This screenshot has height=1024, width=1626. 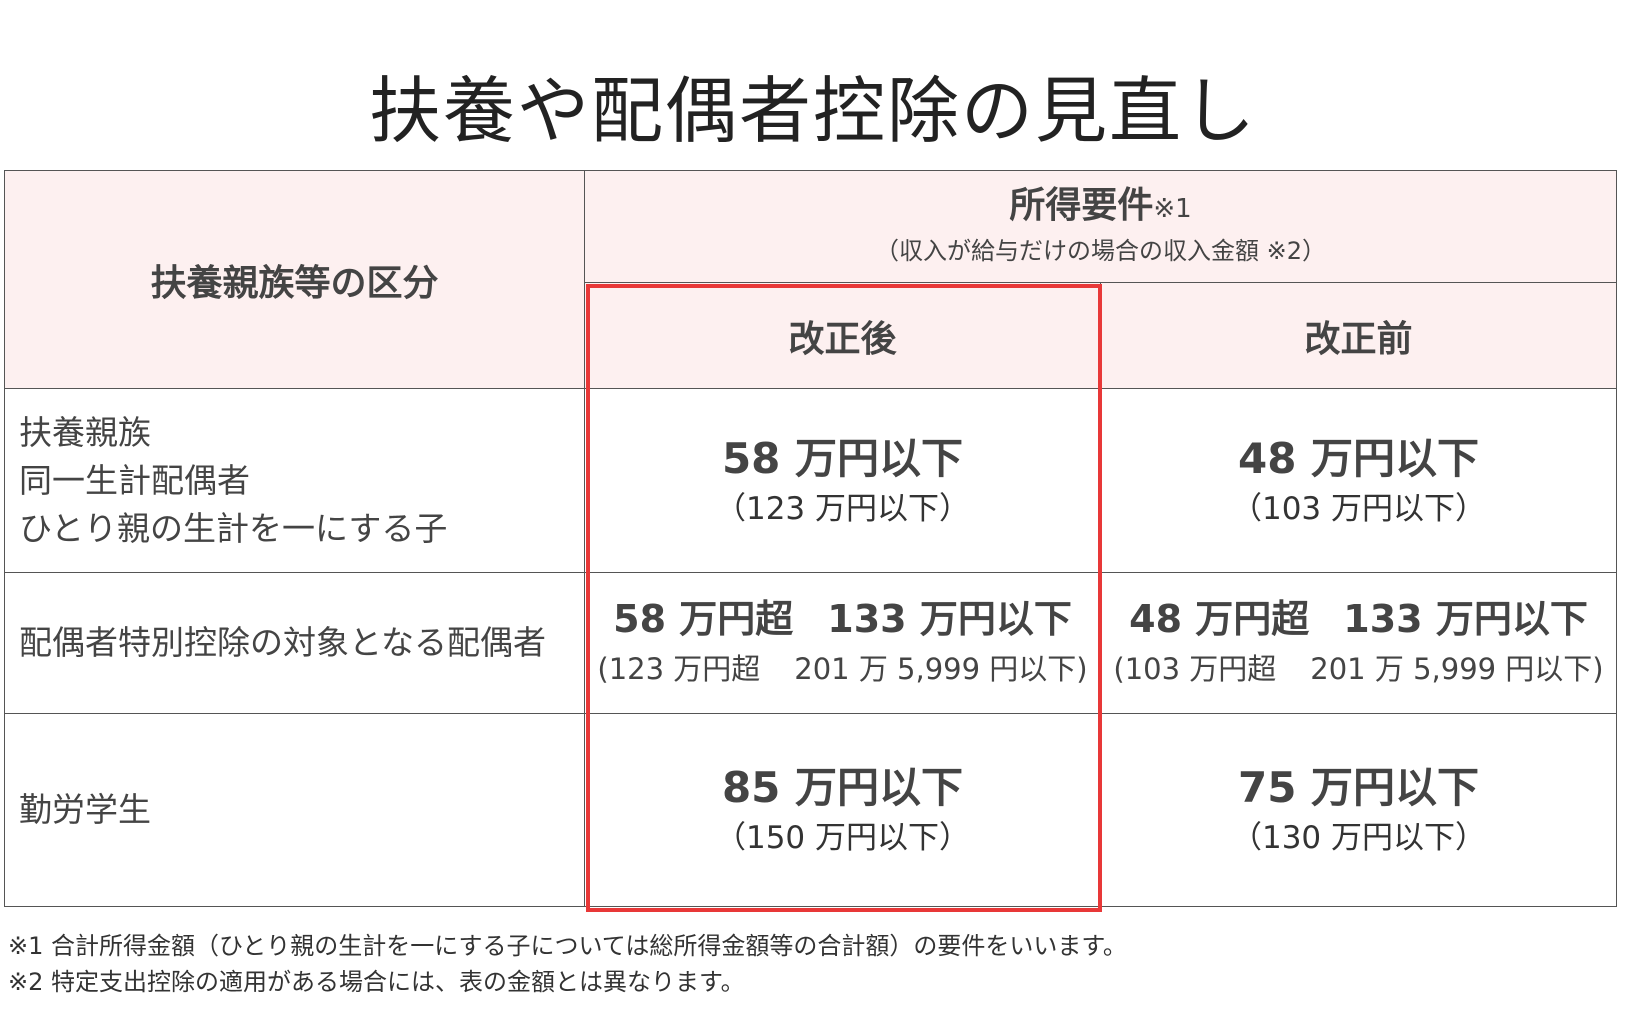 I want to click on page-title: 扶養や配偶者控除の見直し, so click(x=812, y=111).